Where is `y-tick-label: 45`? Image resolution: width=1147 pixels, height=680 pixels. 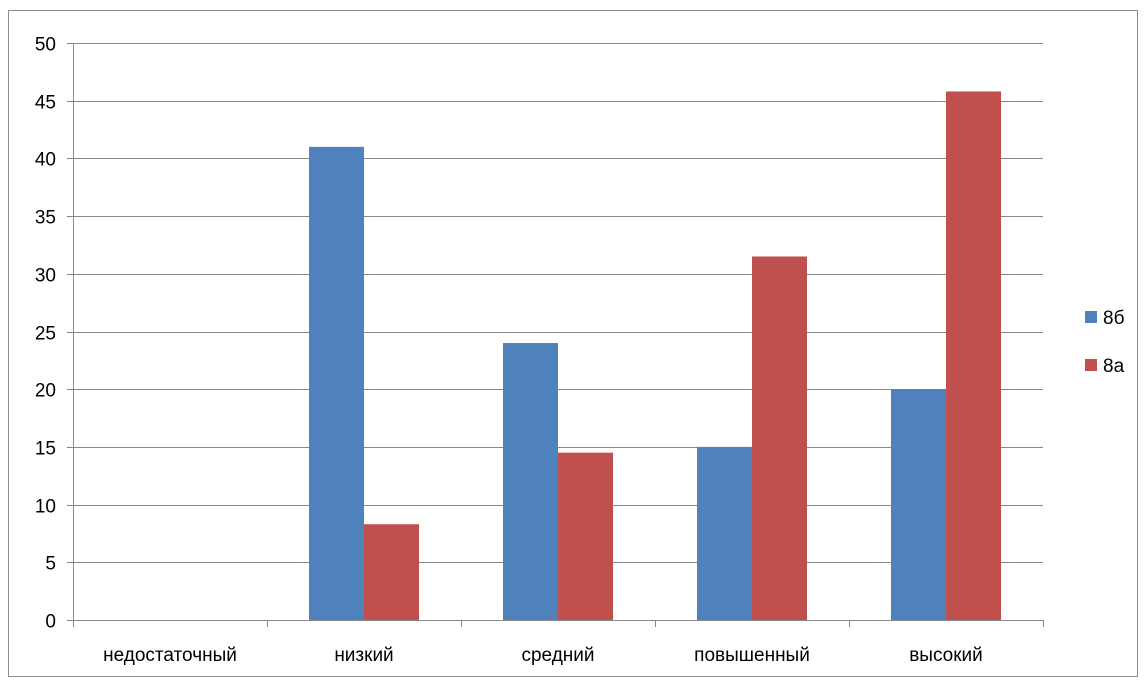
y-tick-label: 45 is located at coordinates (45, 103).